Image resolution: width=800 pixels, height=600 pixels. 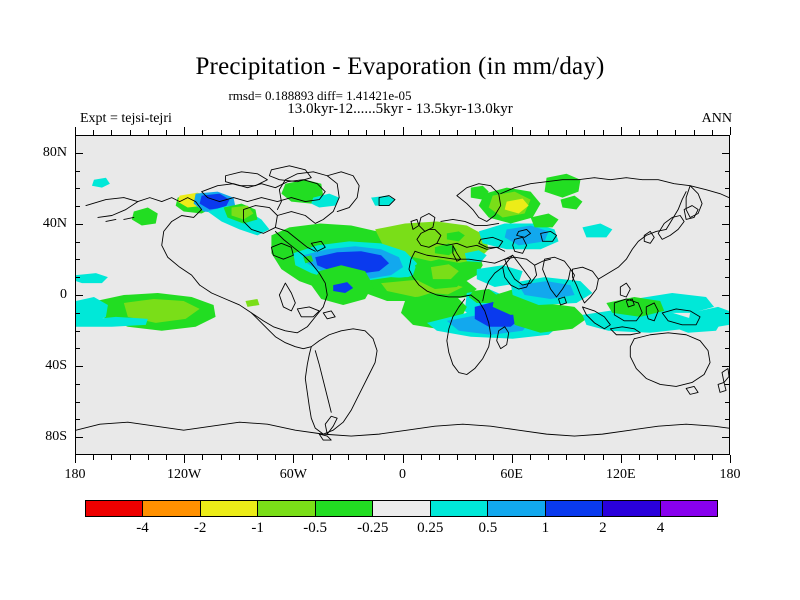 What do you see at coordinates (401, 508) in the screenshot?
I see `colorbar` at bounding box center [401, 508].